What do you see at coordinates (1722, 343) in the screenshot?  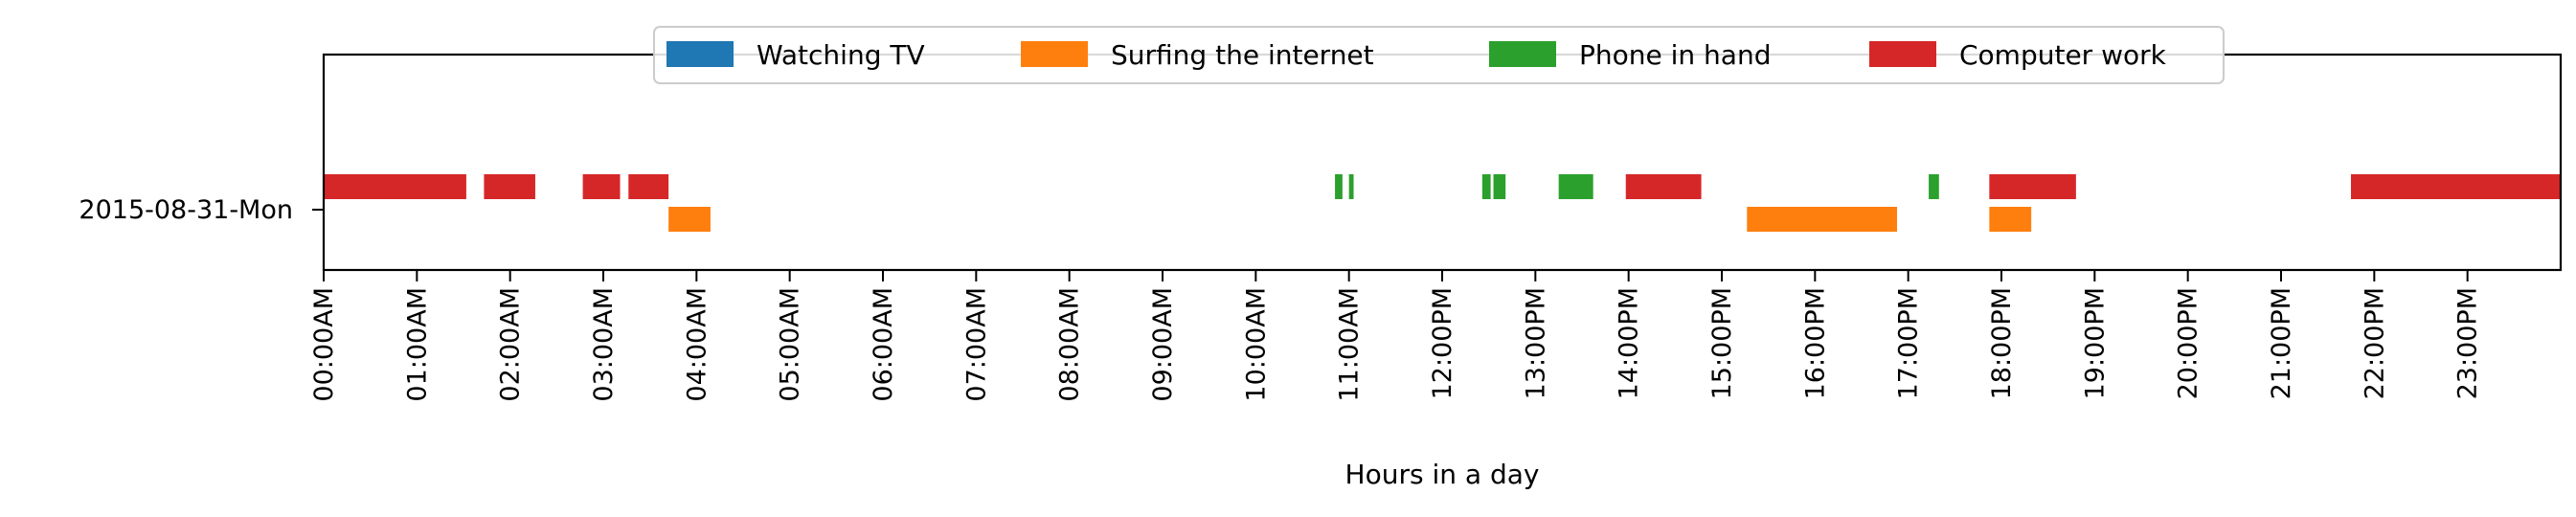 I see `x-tick-label: 15:00PM` at bounding box center [1722, 343].